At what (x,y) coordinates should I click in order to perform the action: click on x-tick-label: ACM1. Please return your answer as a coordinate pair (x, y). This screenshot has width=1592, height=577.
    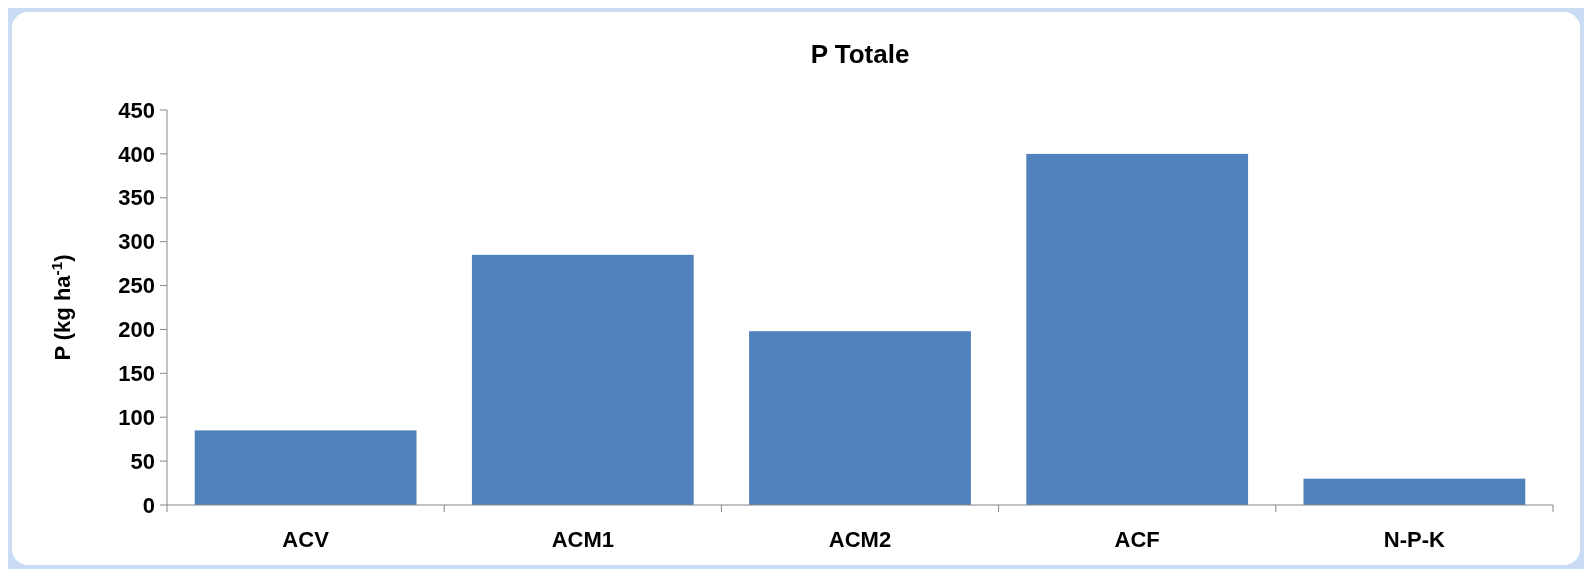
    Looking at the image, I should click on (582, 539).